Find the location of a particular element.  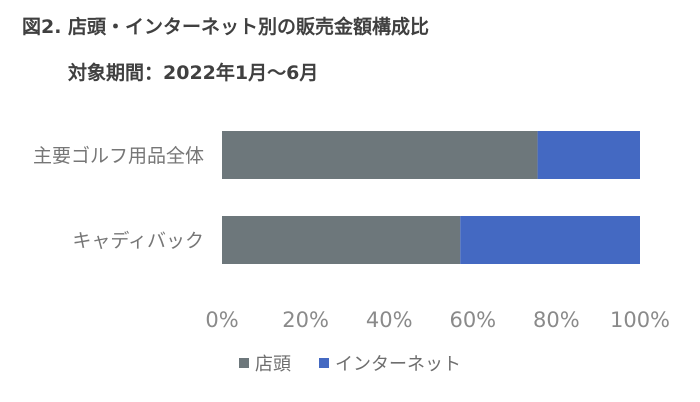

legend-item: 店頭 is located at coordinates (265, 363).